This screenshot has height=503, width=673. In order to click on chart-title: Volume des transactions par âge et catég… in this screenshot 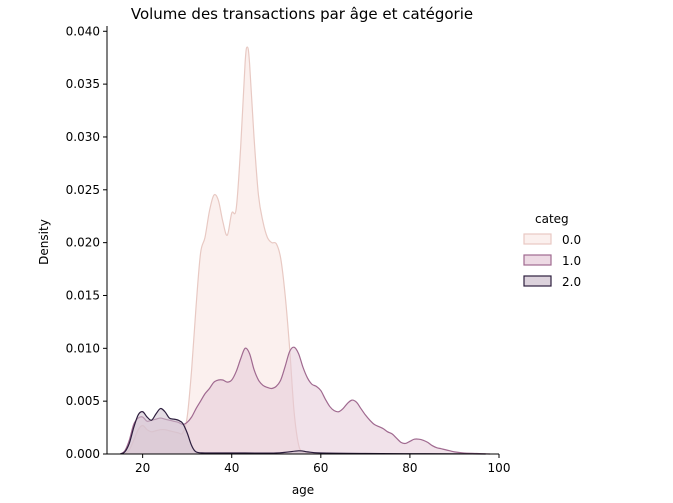, I will do `click(302, 14)`.